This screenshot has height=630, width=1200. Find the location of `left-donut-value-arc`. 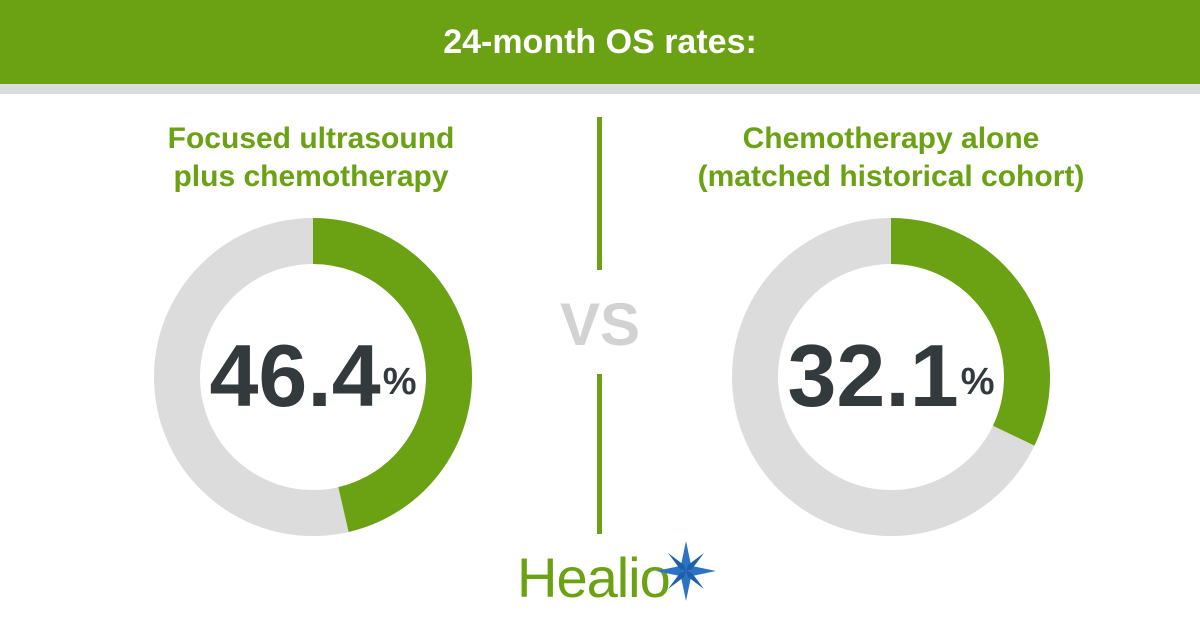

left-donut-value-arc is located at coordinates (392, 375).